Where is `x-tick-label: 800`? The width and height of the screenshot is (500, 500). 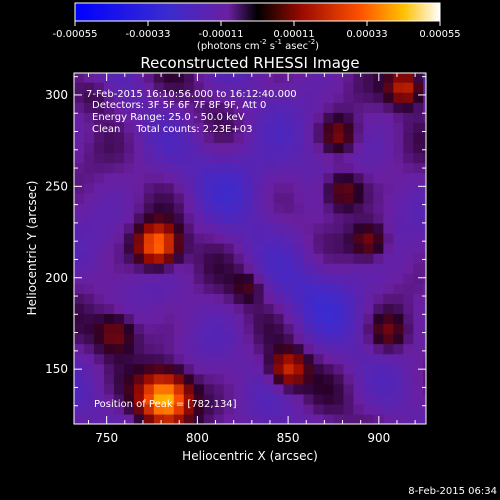
x-tick-label: 800 is located at coordinates (197, 438).